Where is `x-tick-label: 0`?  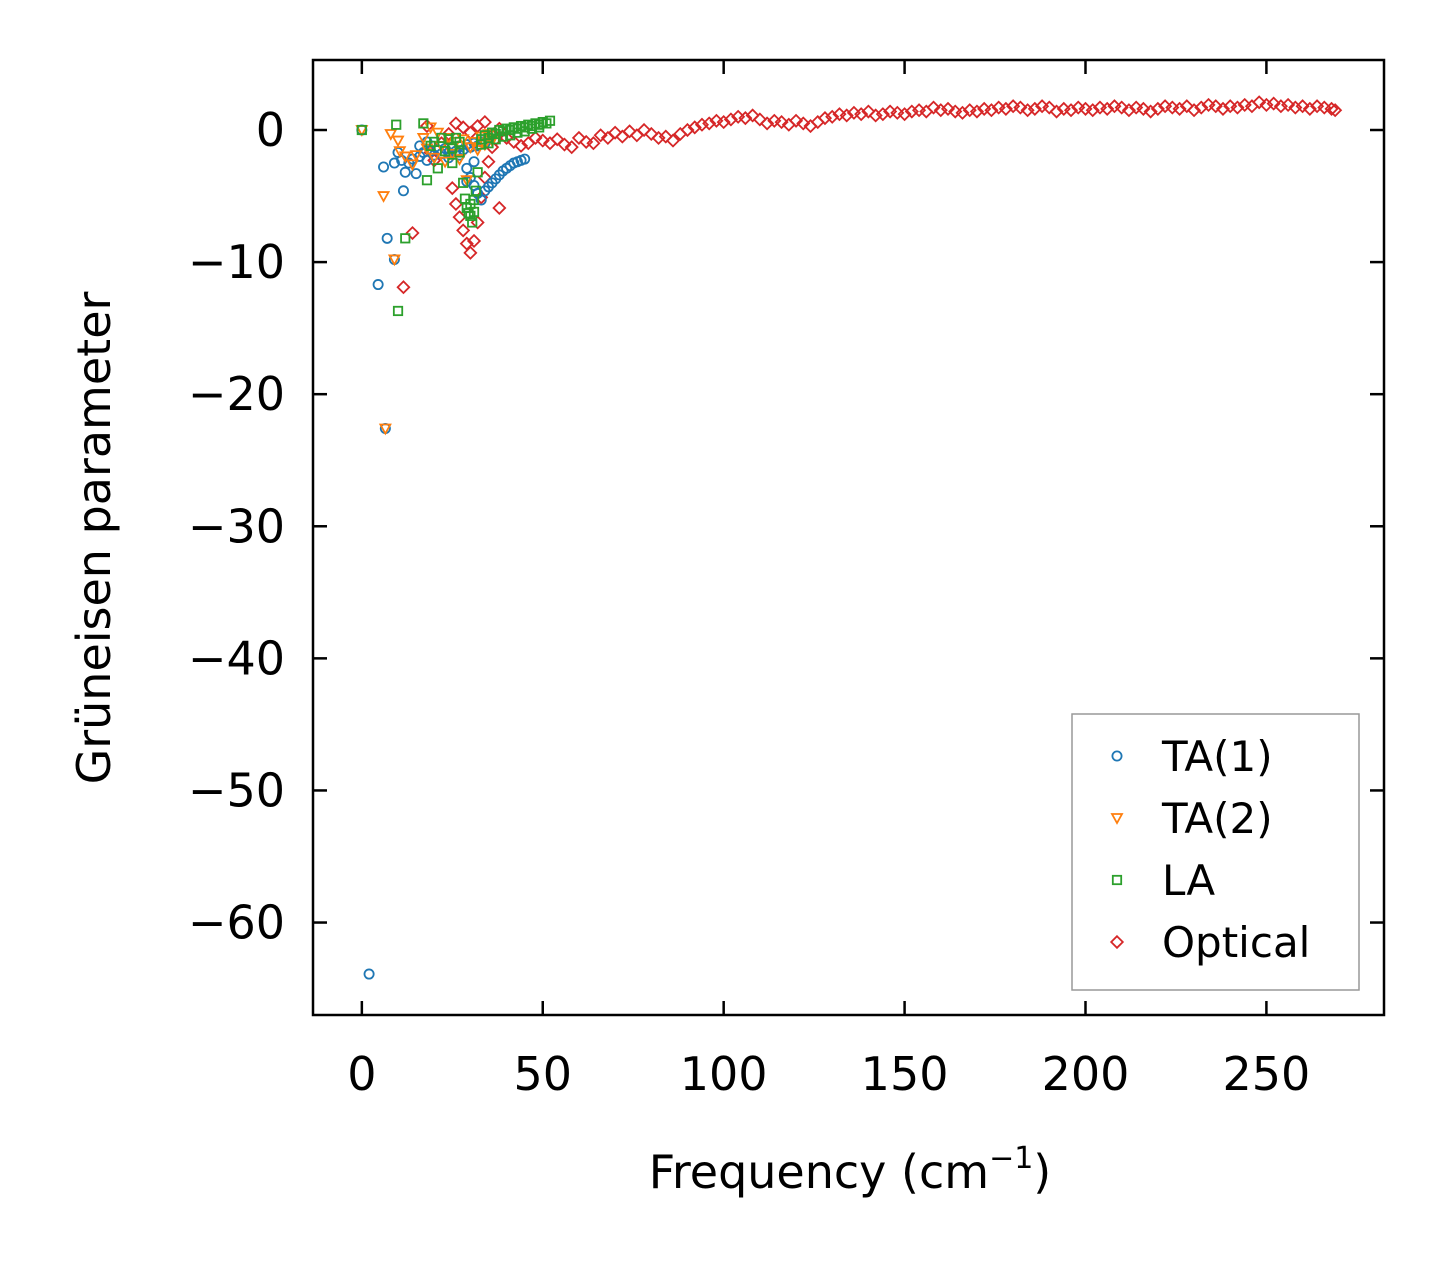
x-tick-label: 0 is located at coordinates (361, 1074).